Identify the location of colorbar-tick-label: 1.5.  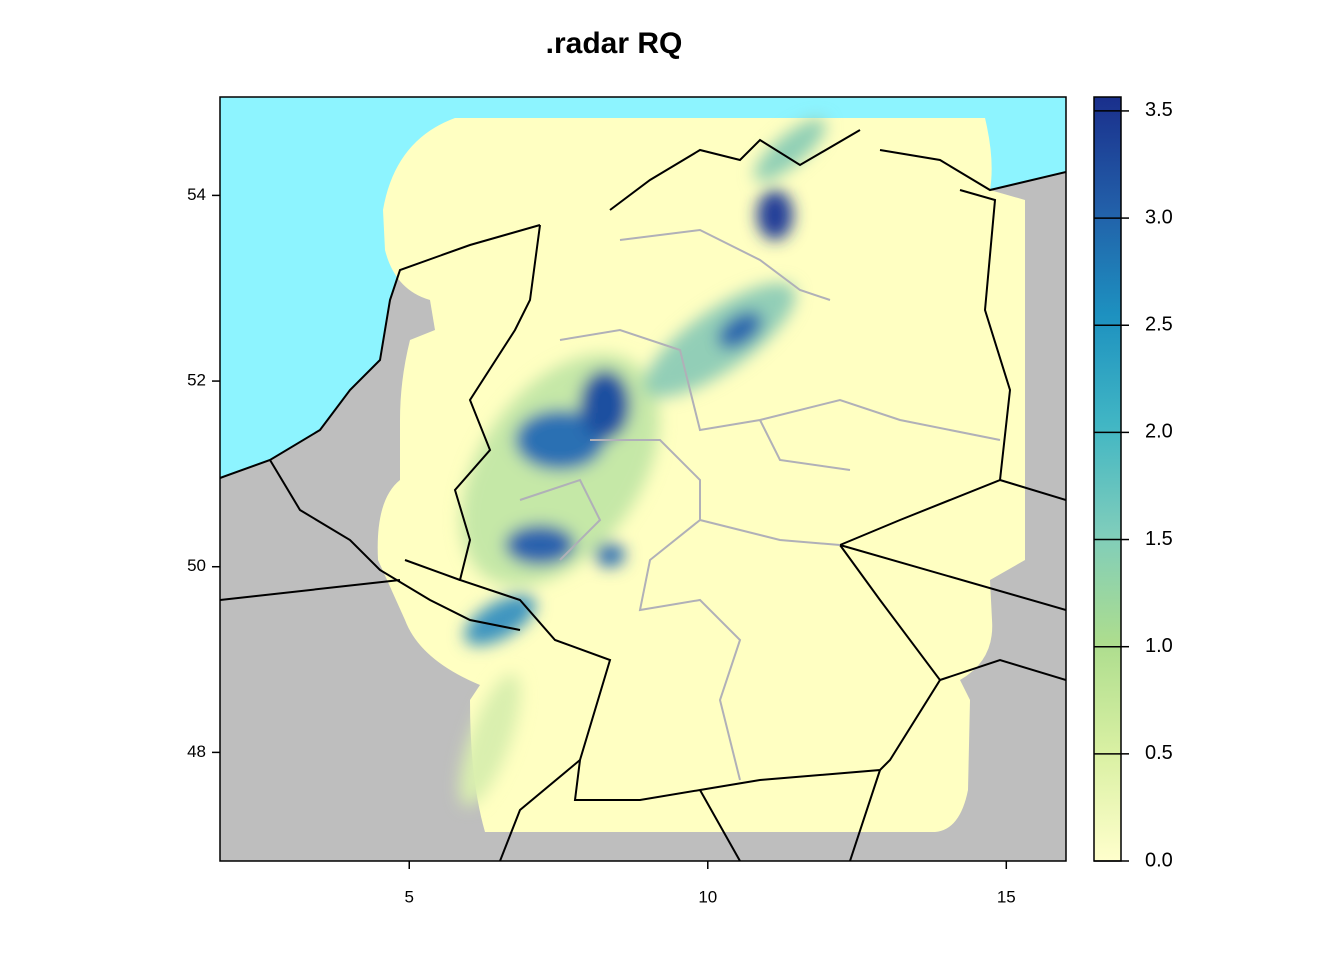
(1159, 539).